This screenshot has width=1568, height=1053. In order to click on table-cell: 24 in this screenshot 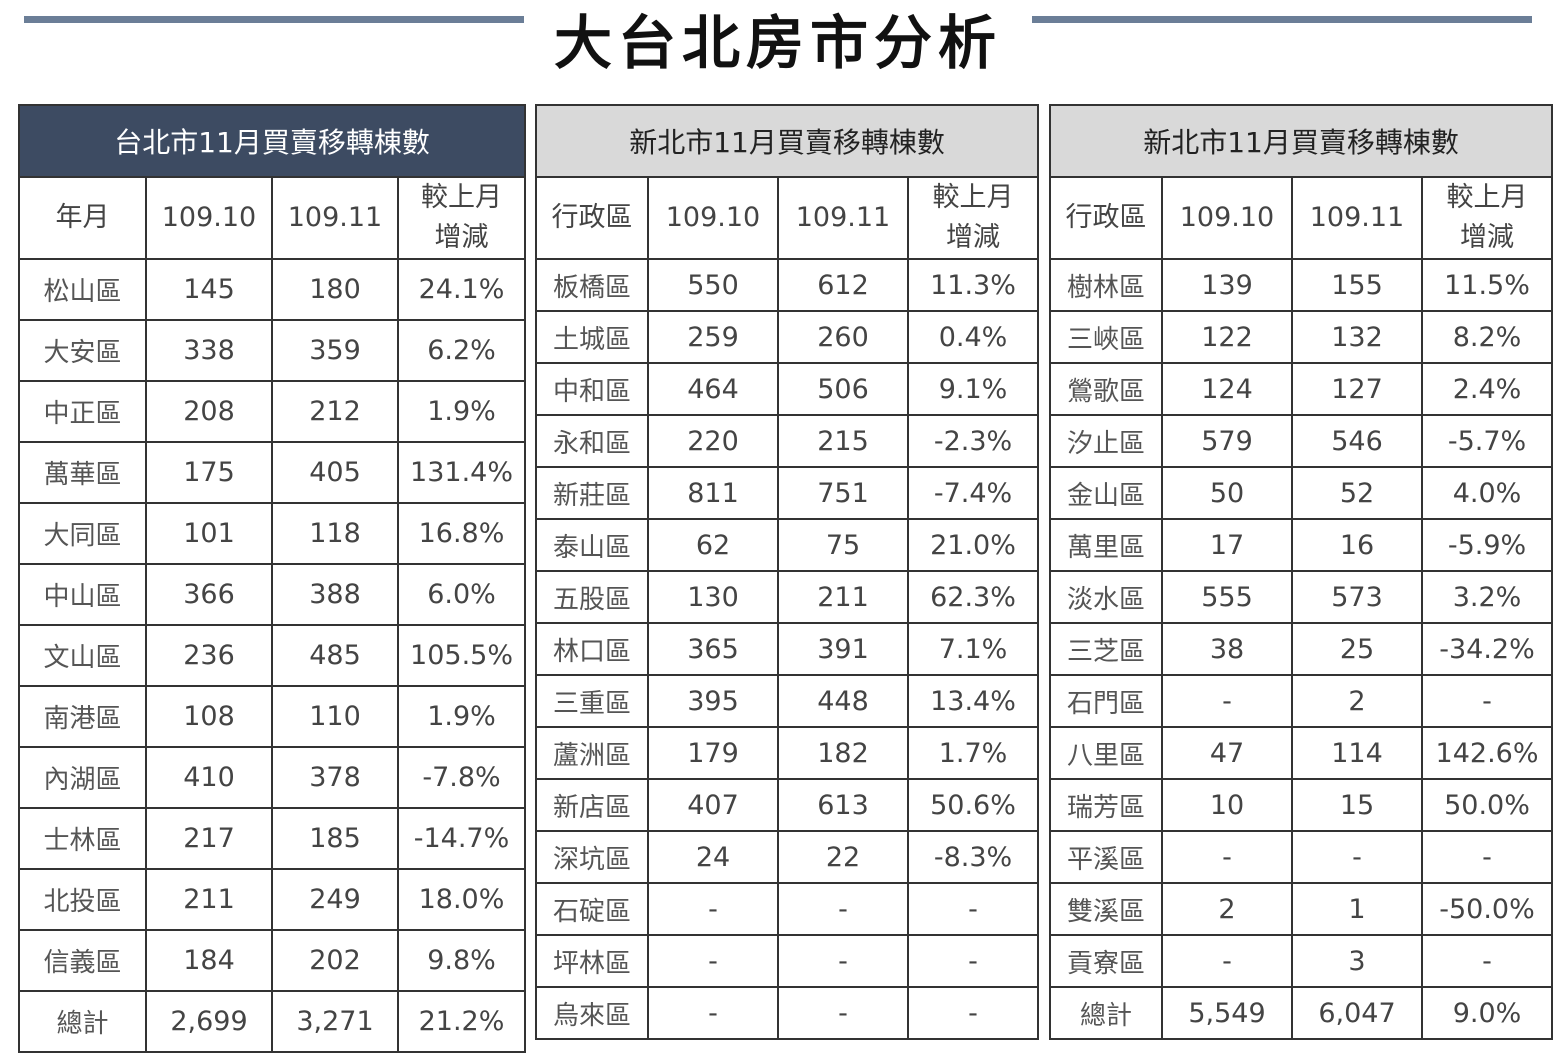, I will do `click(713, 857)`.